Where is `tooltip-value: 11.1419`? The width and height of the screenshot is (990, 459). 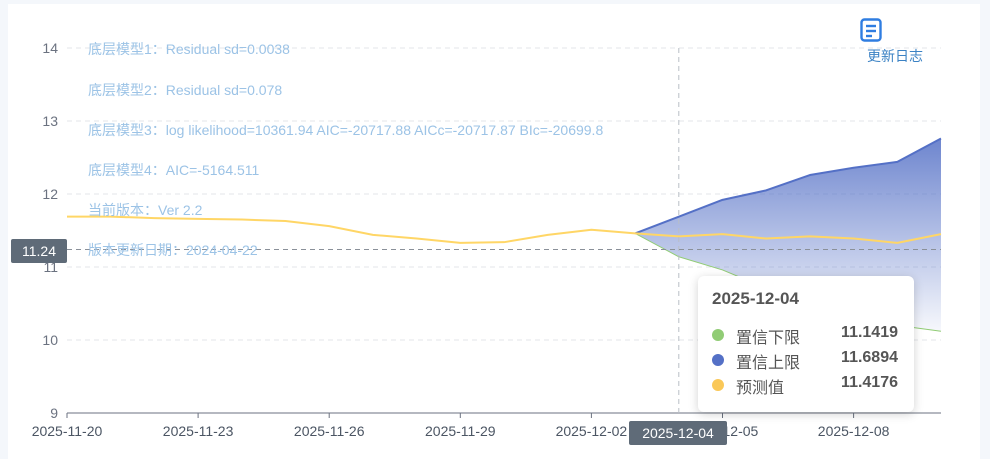 tooltip-value: 11.1419 is located at coordinates (869, 332).